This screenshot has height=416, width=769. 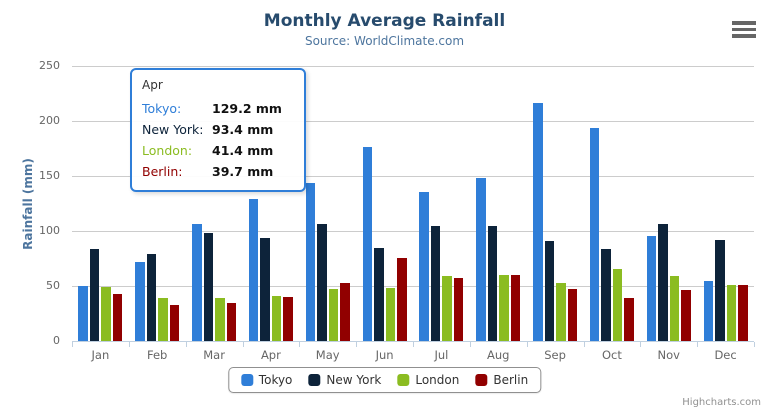 What do you see at coordinates (538, 222) in the screenshot?
I see `bar-tokyo-sep` at bounding box center [538, 222].